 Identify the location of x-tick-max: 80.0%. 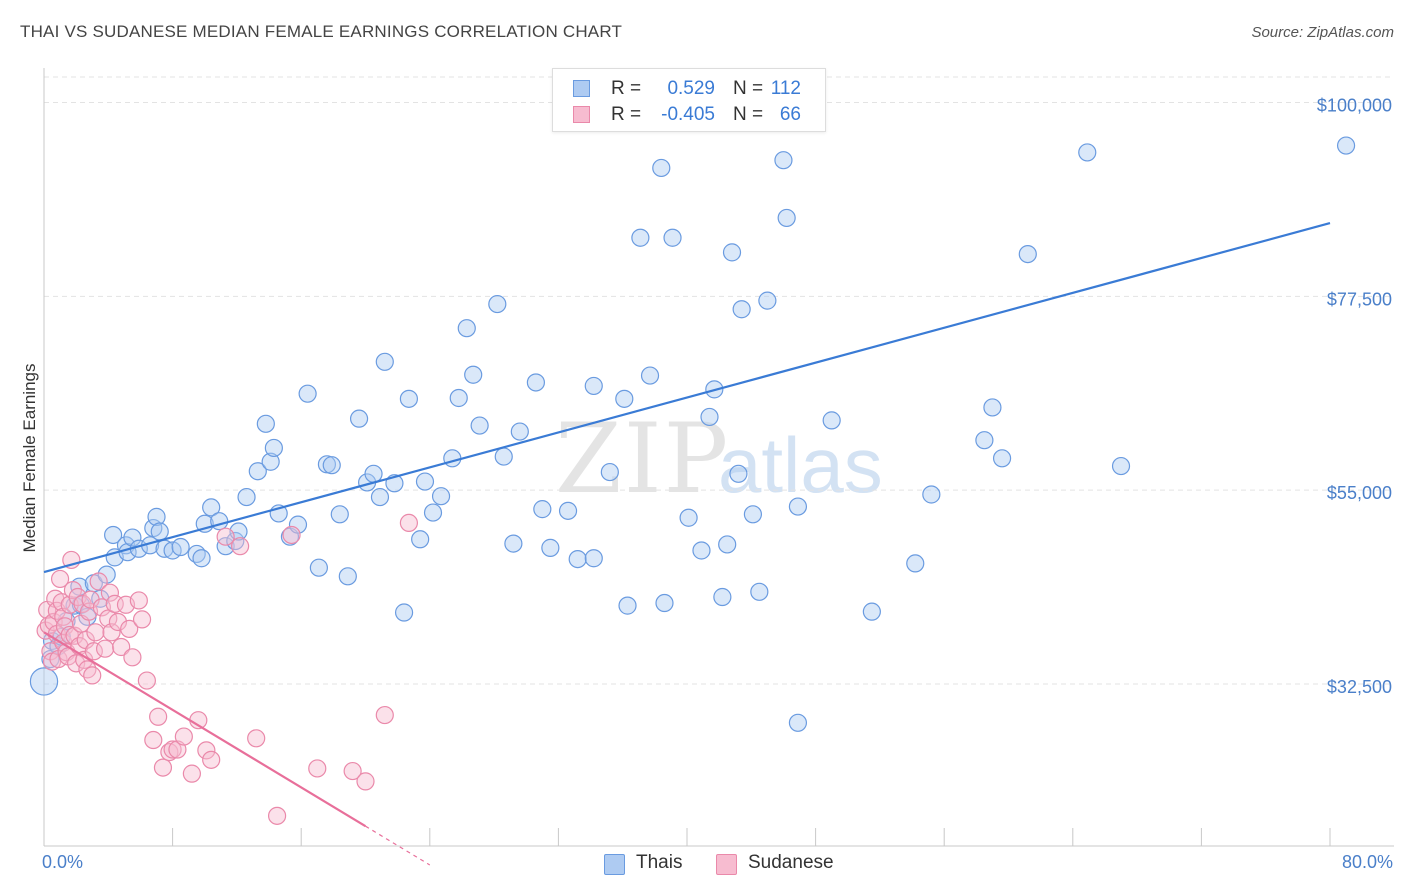
(1367, 862).